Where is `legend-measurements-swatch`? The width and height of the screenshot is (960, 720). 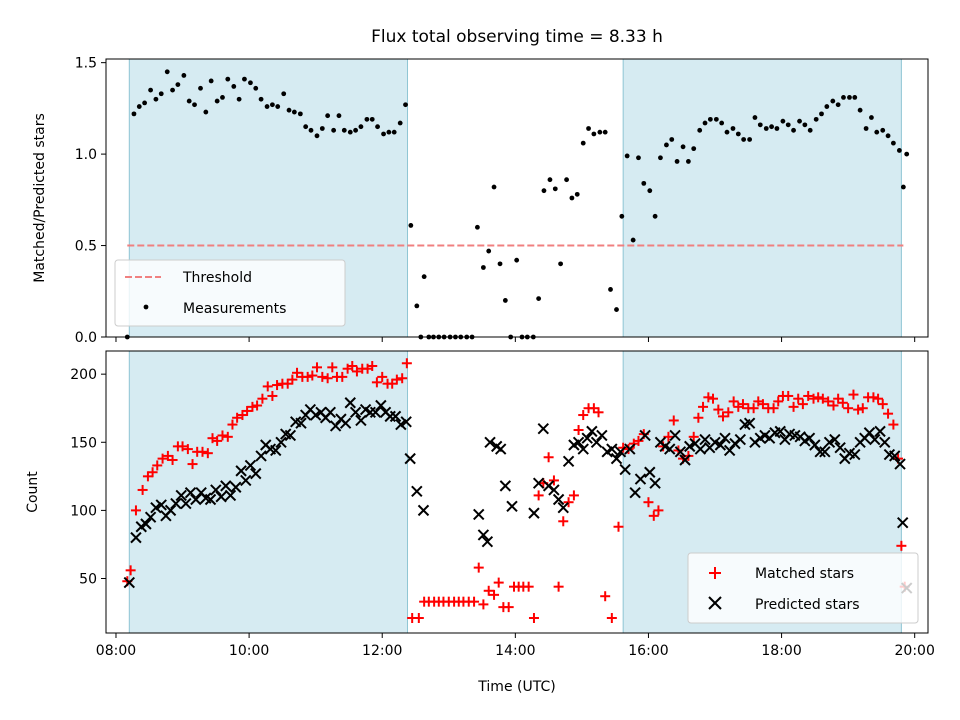
legend-measurements-swatch is located at coordinates (146, 307).